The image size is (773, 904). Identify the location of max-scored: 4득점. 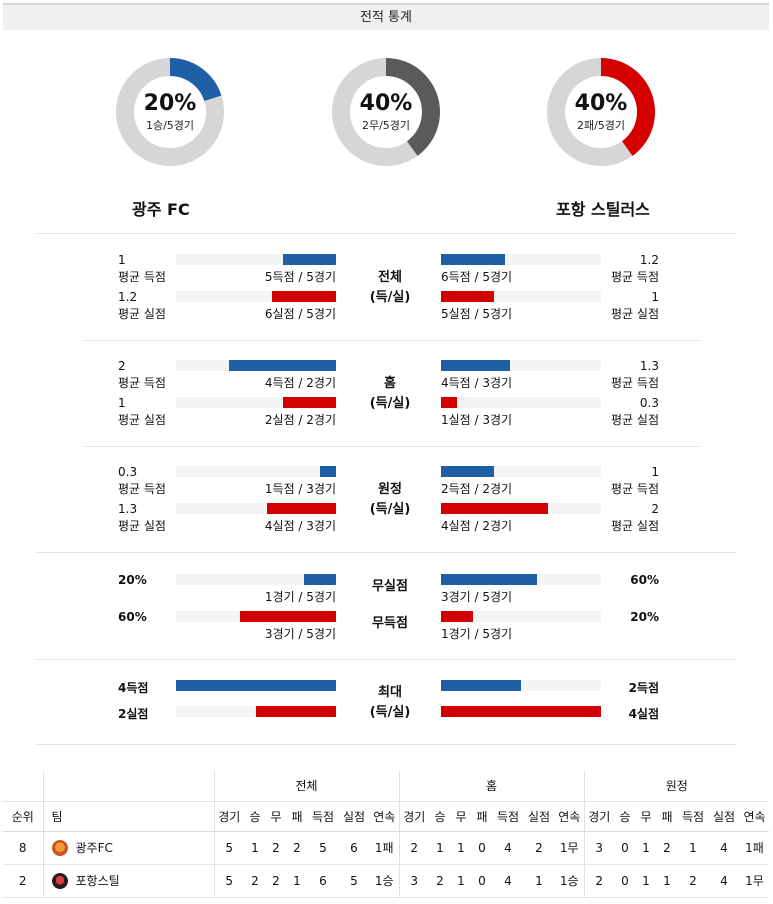
(133, 688).